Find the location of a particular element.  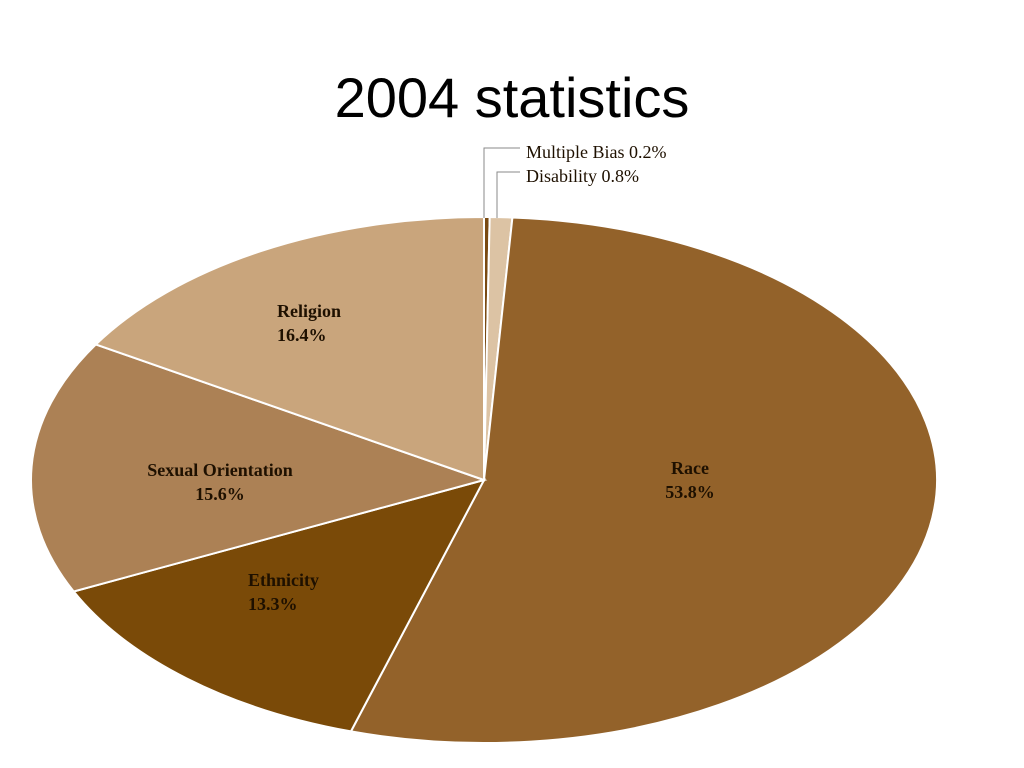

slice-label-ethnicity: Ethnicity 13.3% is located at coordinates (283, 592).